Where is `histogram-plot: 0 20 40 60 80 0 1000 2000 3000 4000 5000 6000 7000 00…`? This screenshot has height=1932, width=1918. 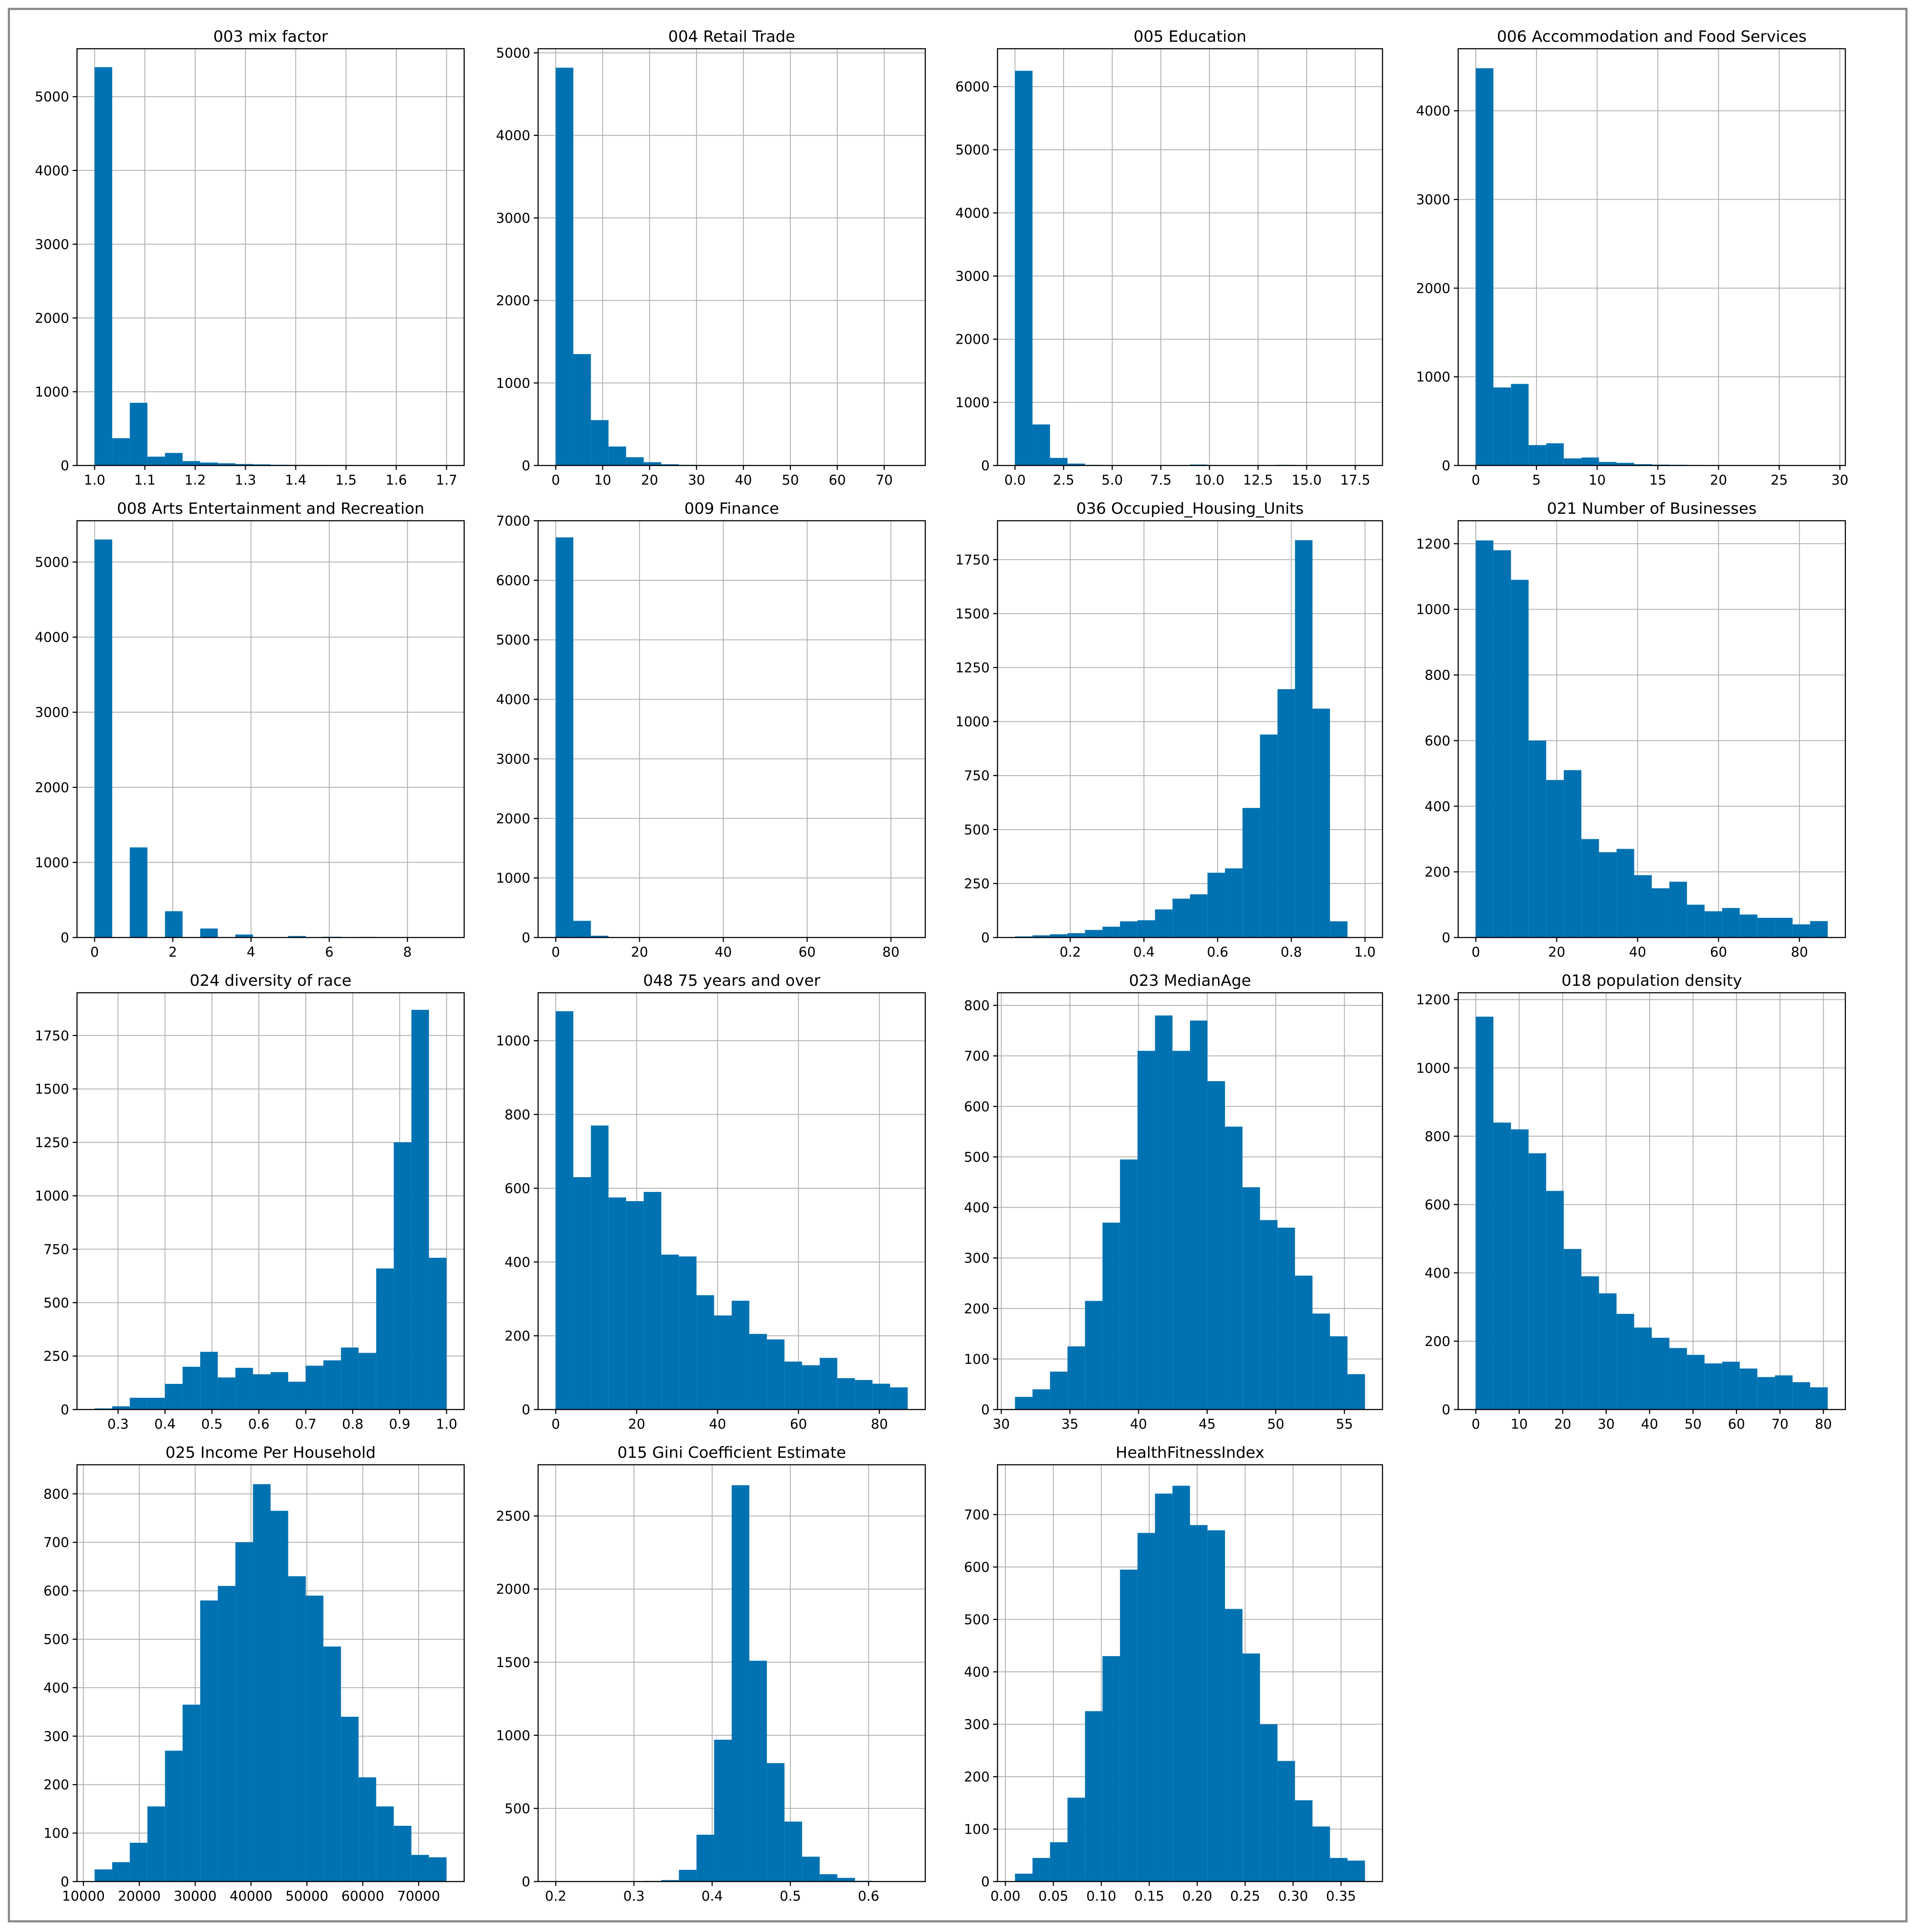 histogram-plot: 0 20 40 60 80 0 1000 2000 3000 4000 5000 6000 7000 00… is located at coordinates (711, 730).